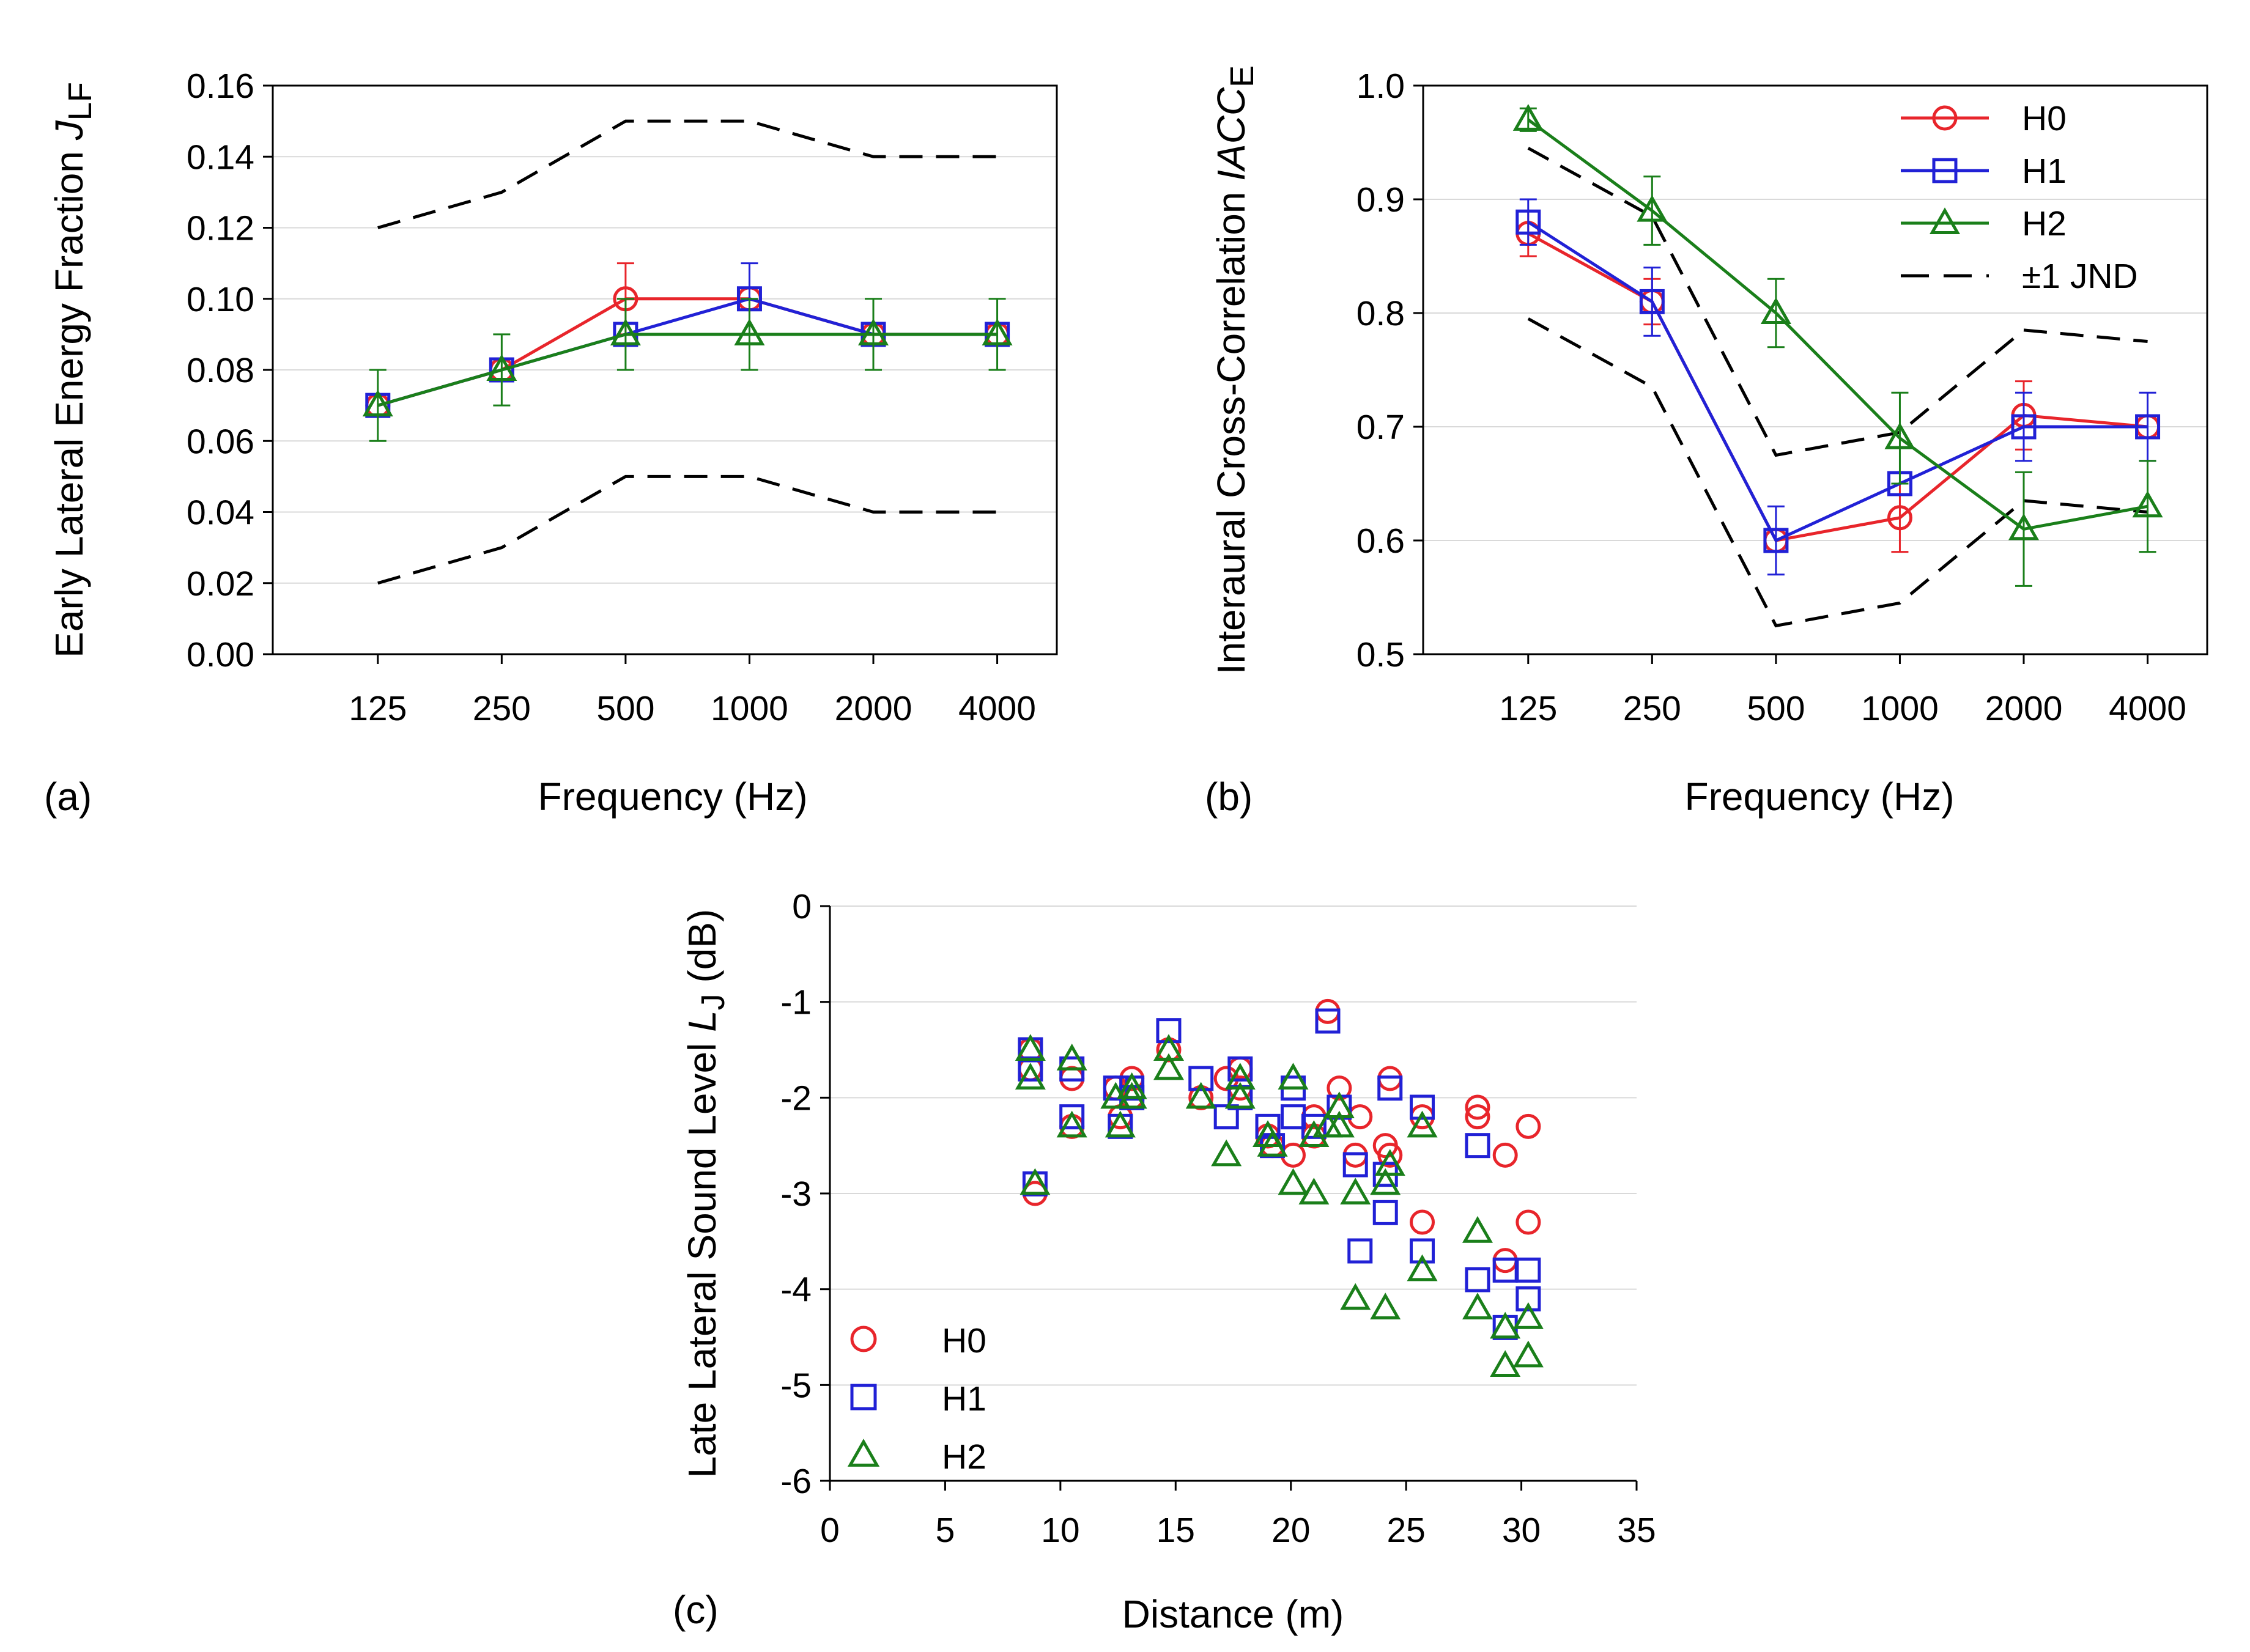 Image resolution: width=2250 pixels, height=1652 pixels. Describe the element at coordinates (1837, 472) in the screenshot. I see `b-jnd-lower-line` at that location.